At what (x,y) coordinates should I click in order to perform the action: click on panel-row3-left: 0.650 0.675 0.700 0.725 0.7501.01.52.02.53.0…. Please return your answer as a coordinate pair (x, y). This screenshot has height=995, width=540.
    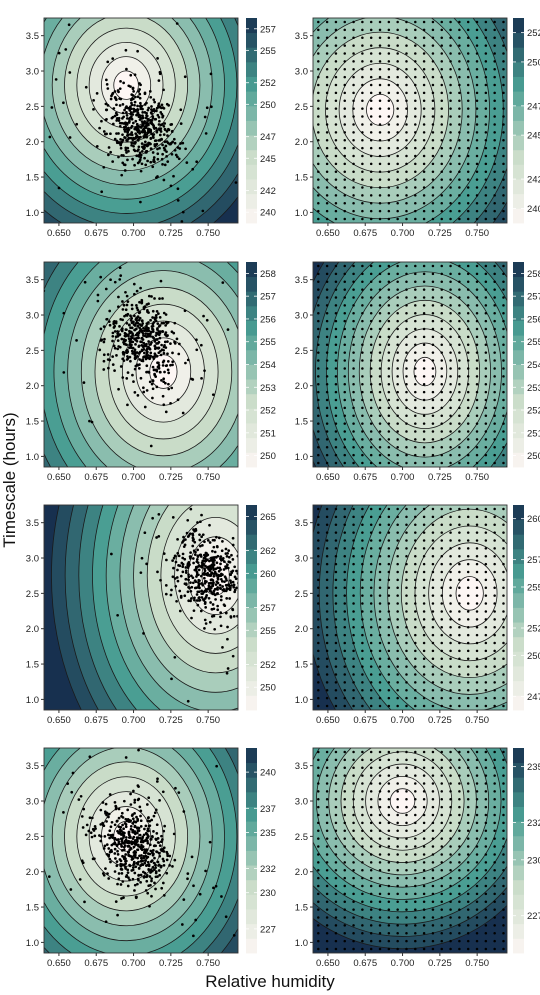
    Looking at the image, I should click on (151, 615).